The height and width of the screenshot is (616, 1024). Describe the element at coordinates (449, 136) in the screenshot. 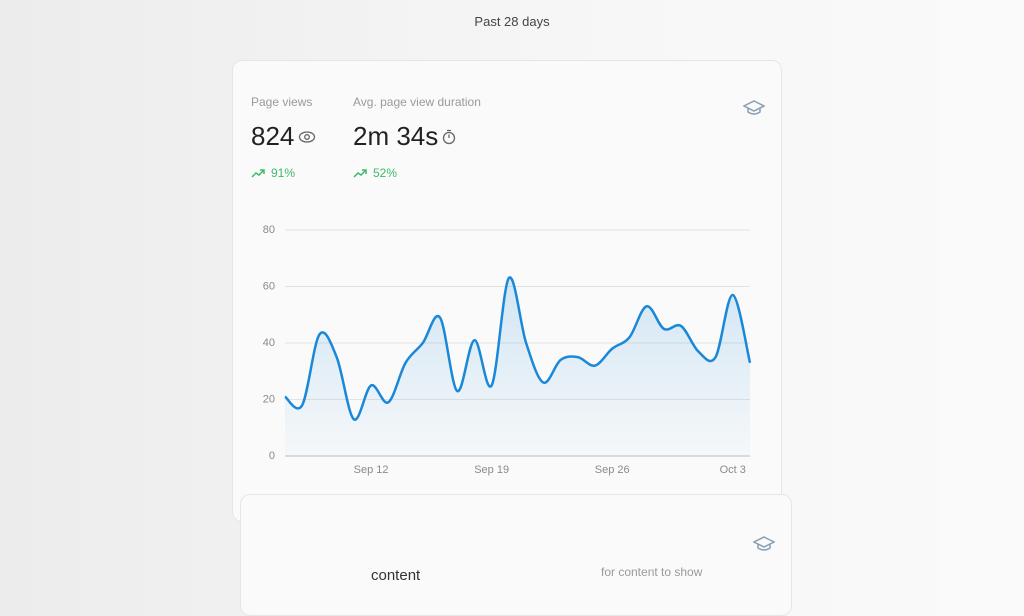

I see `timer-icon` at that location.